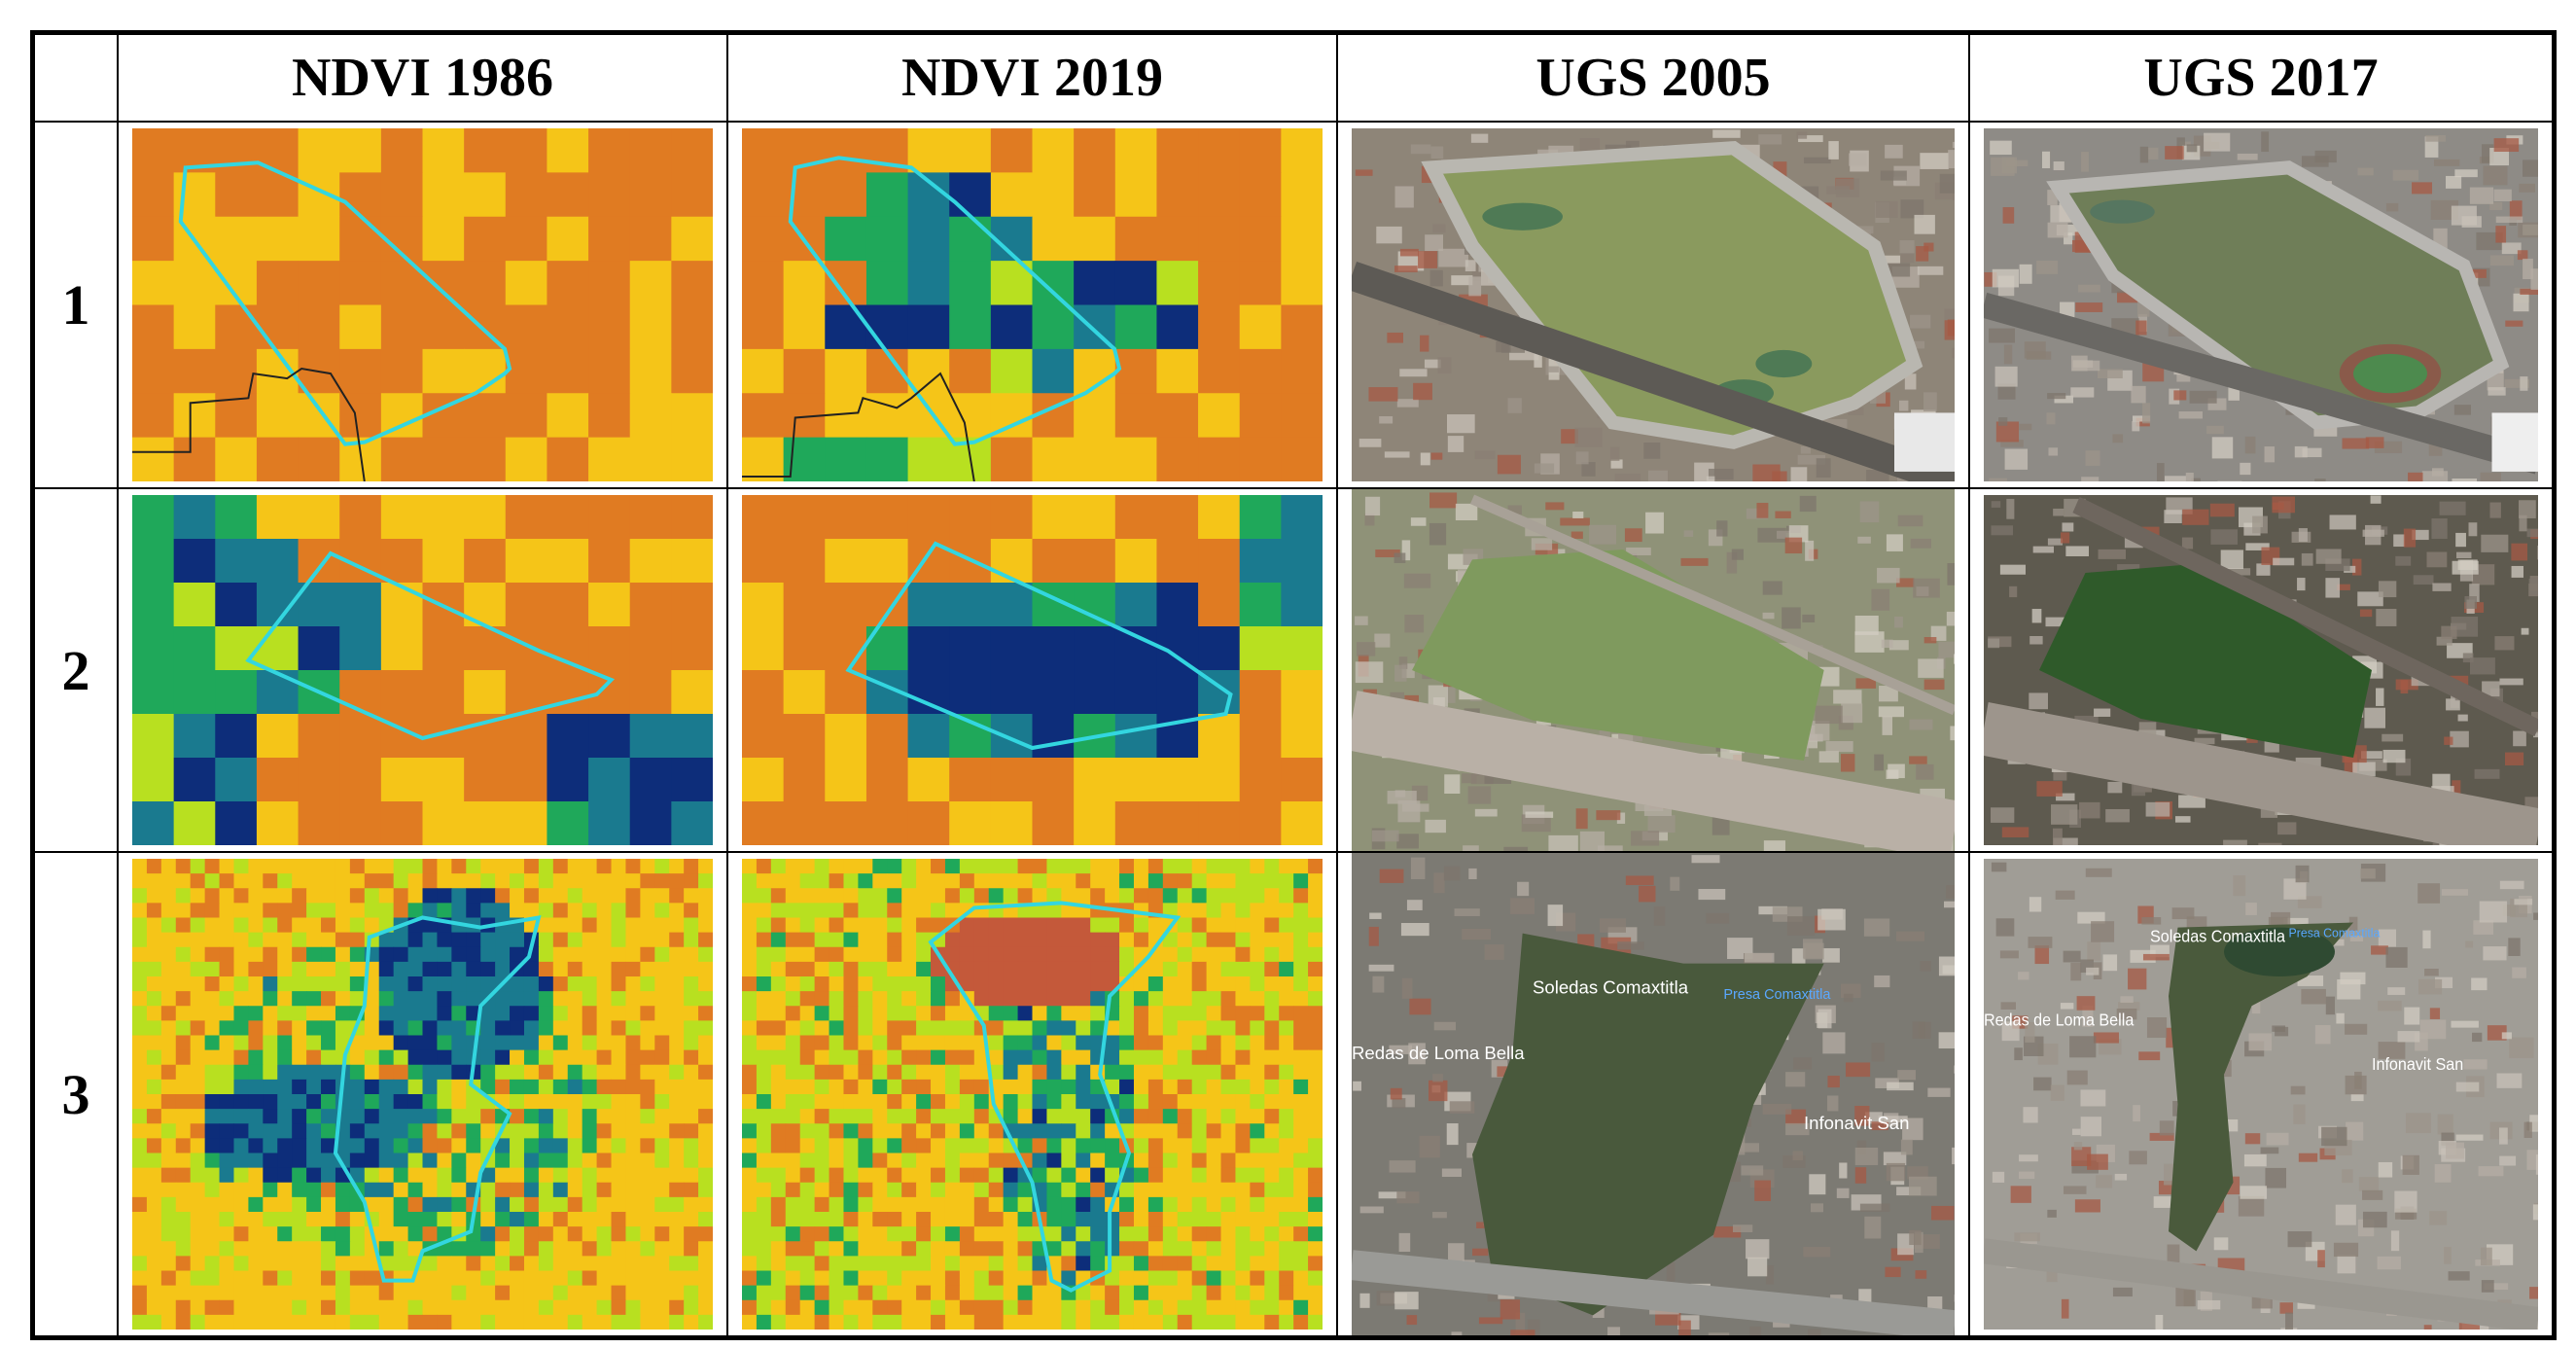 The height and width of the screenshot is (1348, 2576). I want to click on ndvi-2019-site-3-map, so click(1032, 1094).